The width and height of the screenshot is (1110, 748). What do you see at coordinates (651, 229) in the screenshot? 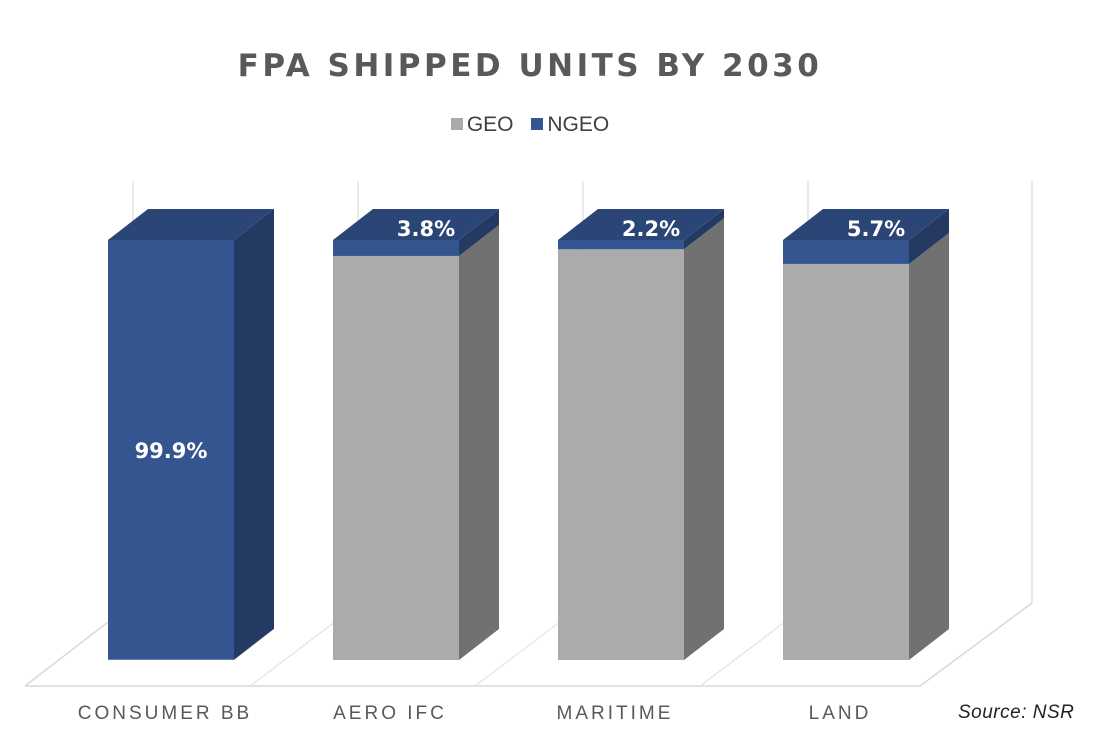
I see `data-label-2: 2.2%` at bounding box center [651, 229].